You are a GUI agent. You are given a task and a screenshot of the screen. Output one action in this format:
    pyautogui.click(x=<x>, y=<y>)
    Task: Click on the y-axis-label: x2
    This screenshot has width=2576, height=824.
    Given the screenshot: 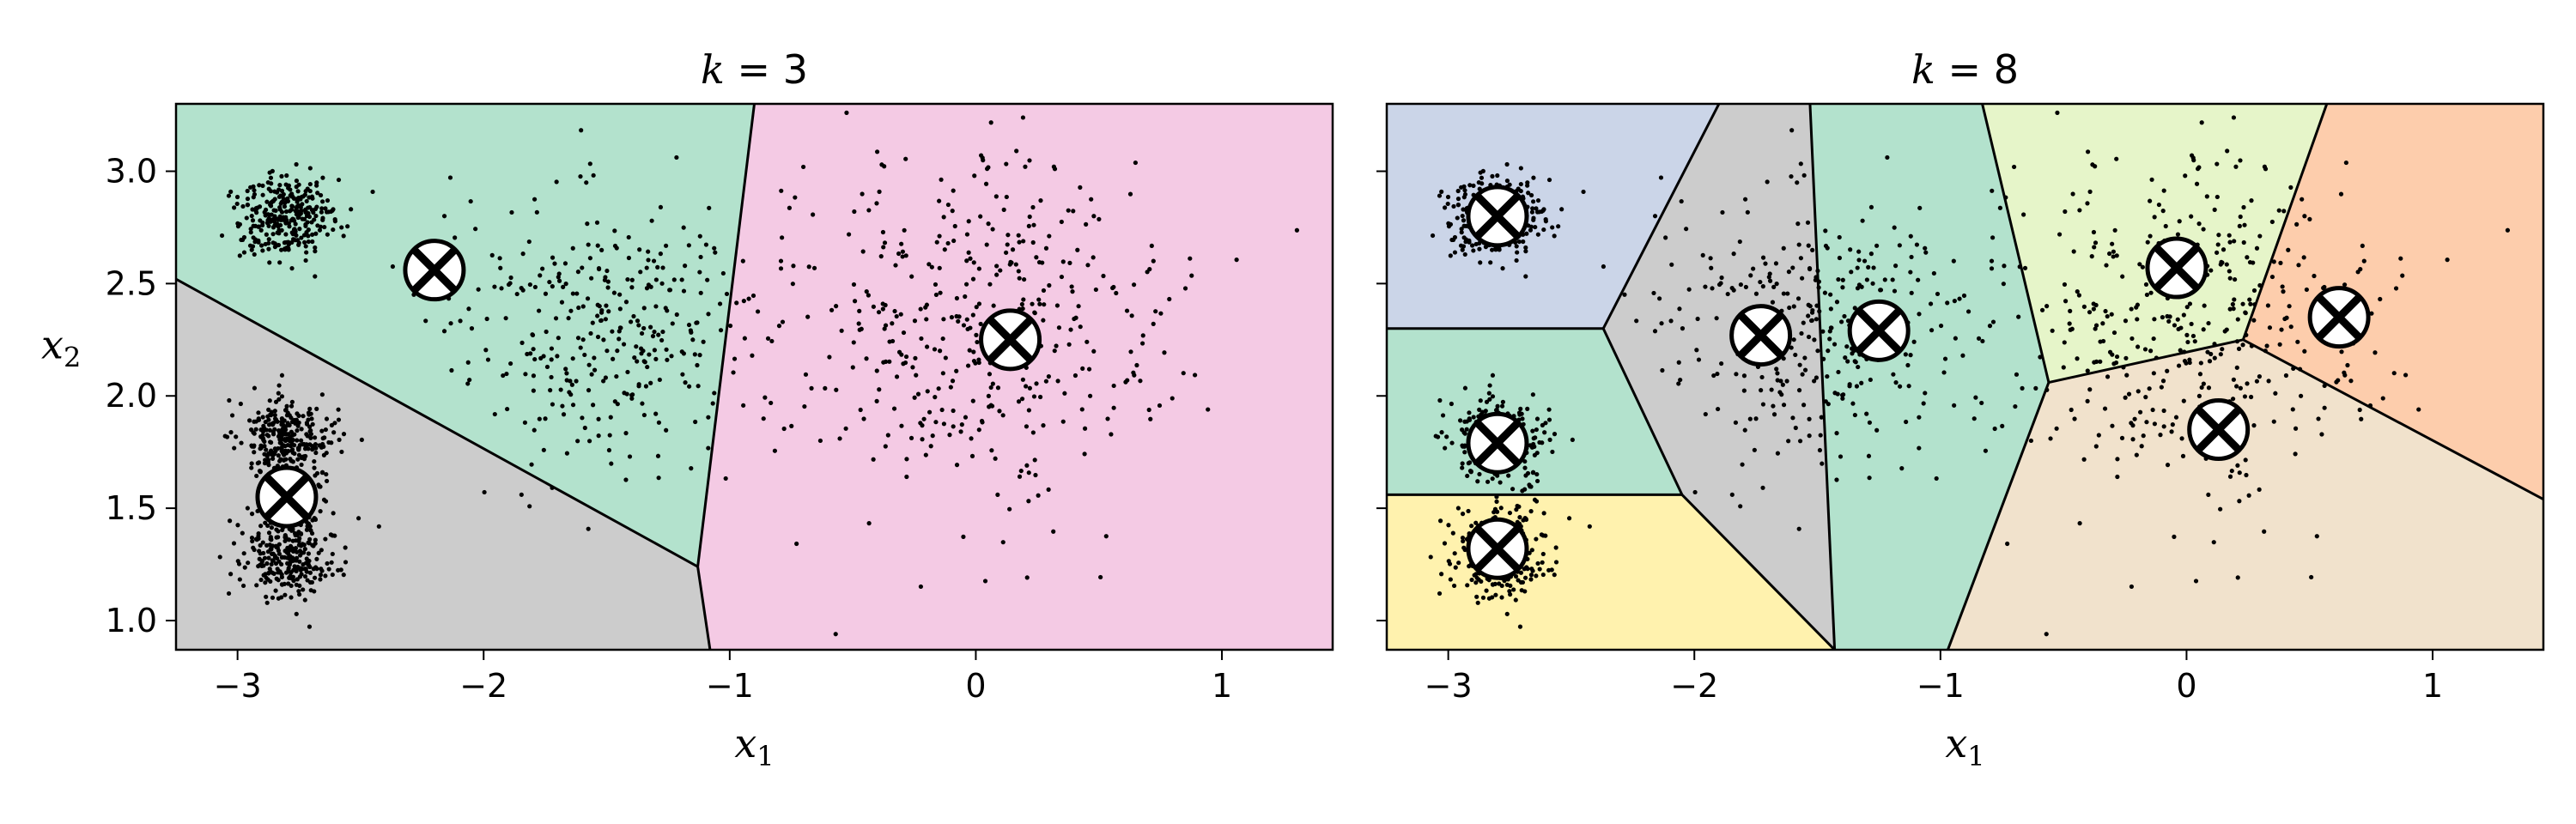 What is the action you would take?
    pyautogui.click(x=61, y=348)
    